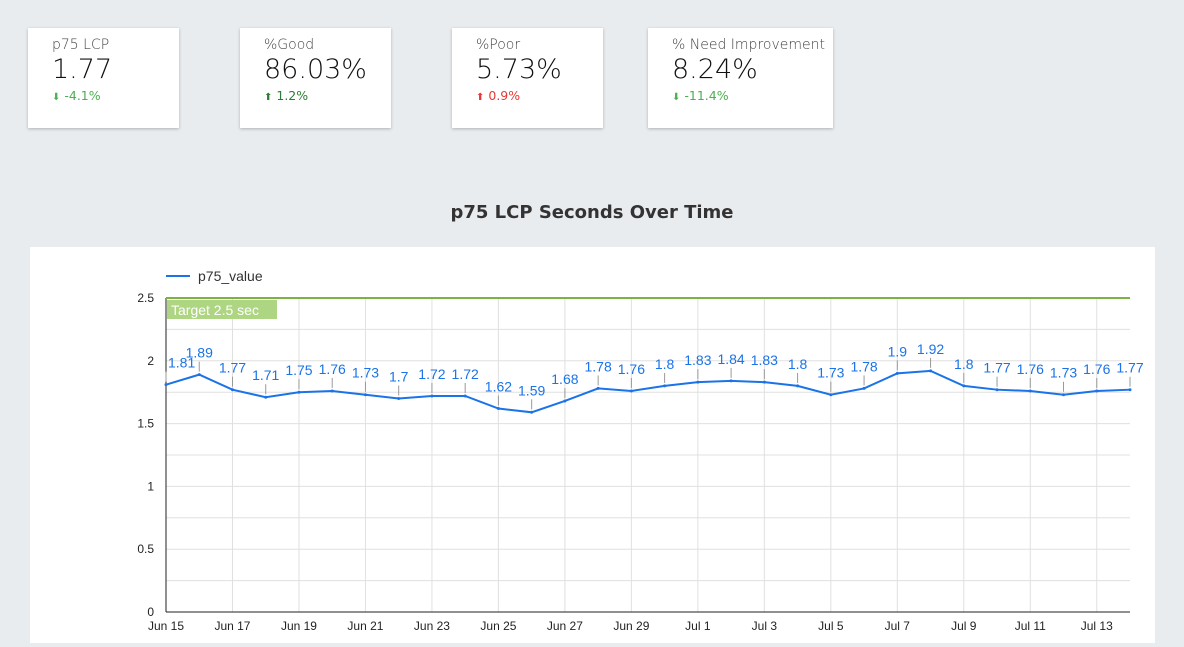 This screenshot has height=647, width=1184. I want to click on kpi-delta: -4.1%, so click(82, 95).